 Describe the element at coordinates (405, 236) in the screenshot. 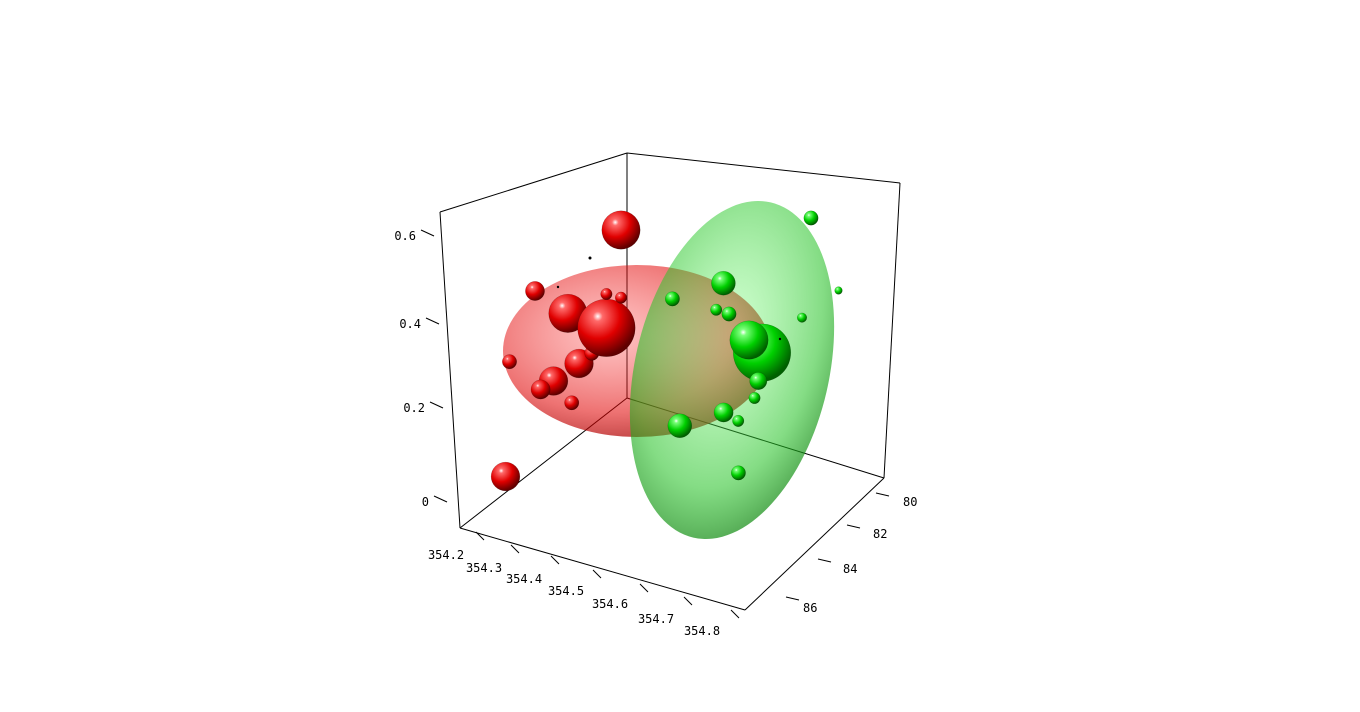

I see `z-tick-label: 0.6` at that location.